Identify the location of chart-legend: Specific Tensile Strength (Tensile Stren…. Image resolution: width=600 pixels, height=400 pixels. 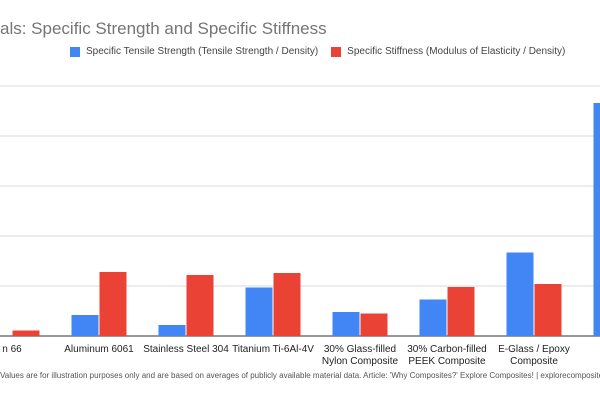
(324, 51).